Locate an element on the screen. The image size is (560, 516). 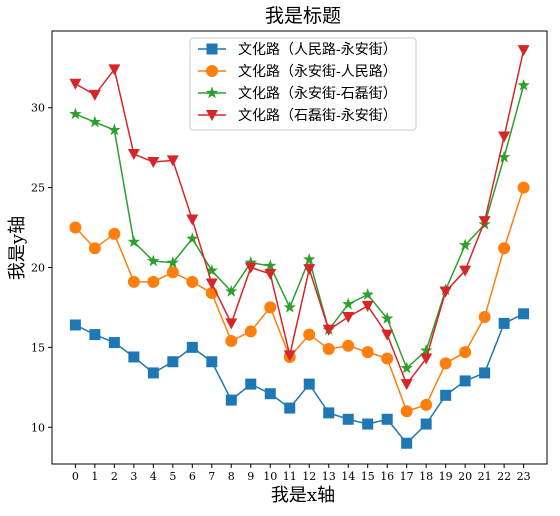
x-tick-label: 9 is located at coordinates (250, 476).